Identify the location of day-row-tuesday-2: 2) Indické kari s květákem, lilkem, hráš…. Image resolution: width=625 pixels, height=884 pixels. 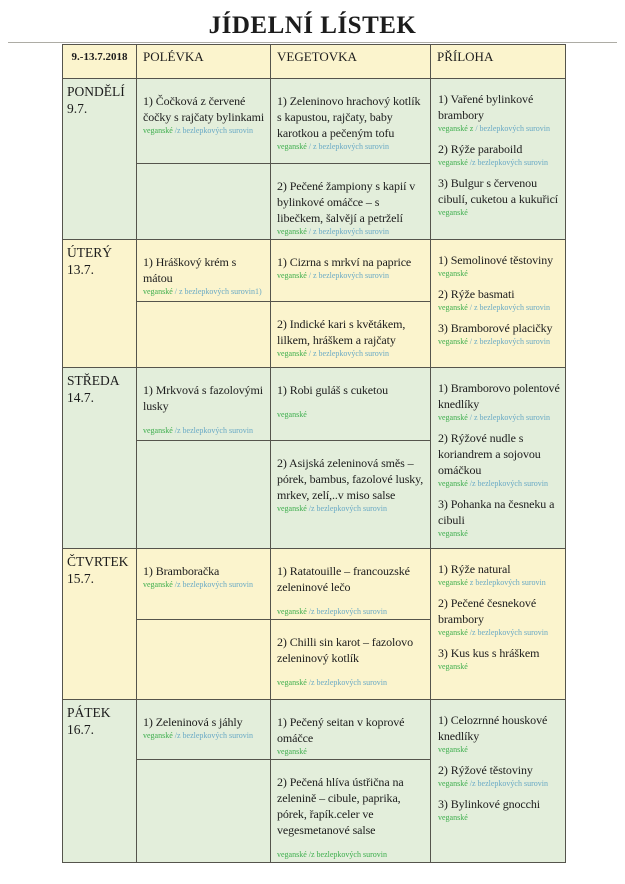
(314, 334).